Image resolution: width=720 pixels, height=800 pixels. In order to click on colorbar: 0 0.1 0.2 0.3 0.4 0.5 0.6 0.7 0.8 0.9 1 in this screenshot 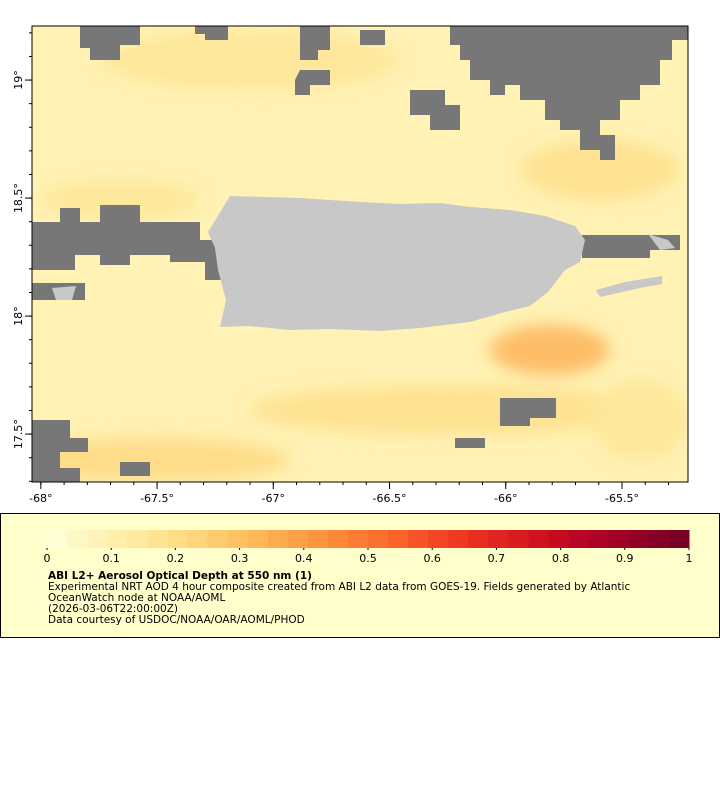, I will do `click(368, 547)`.